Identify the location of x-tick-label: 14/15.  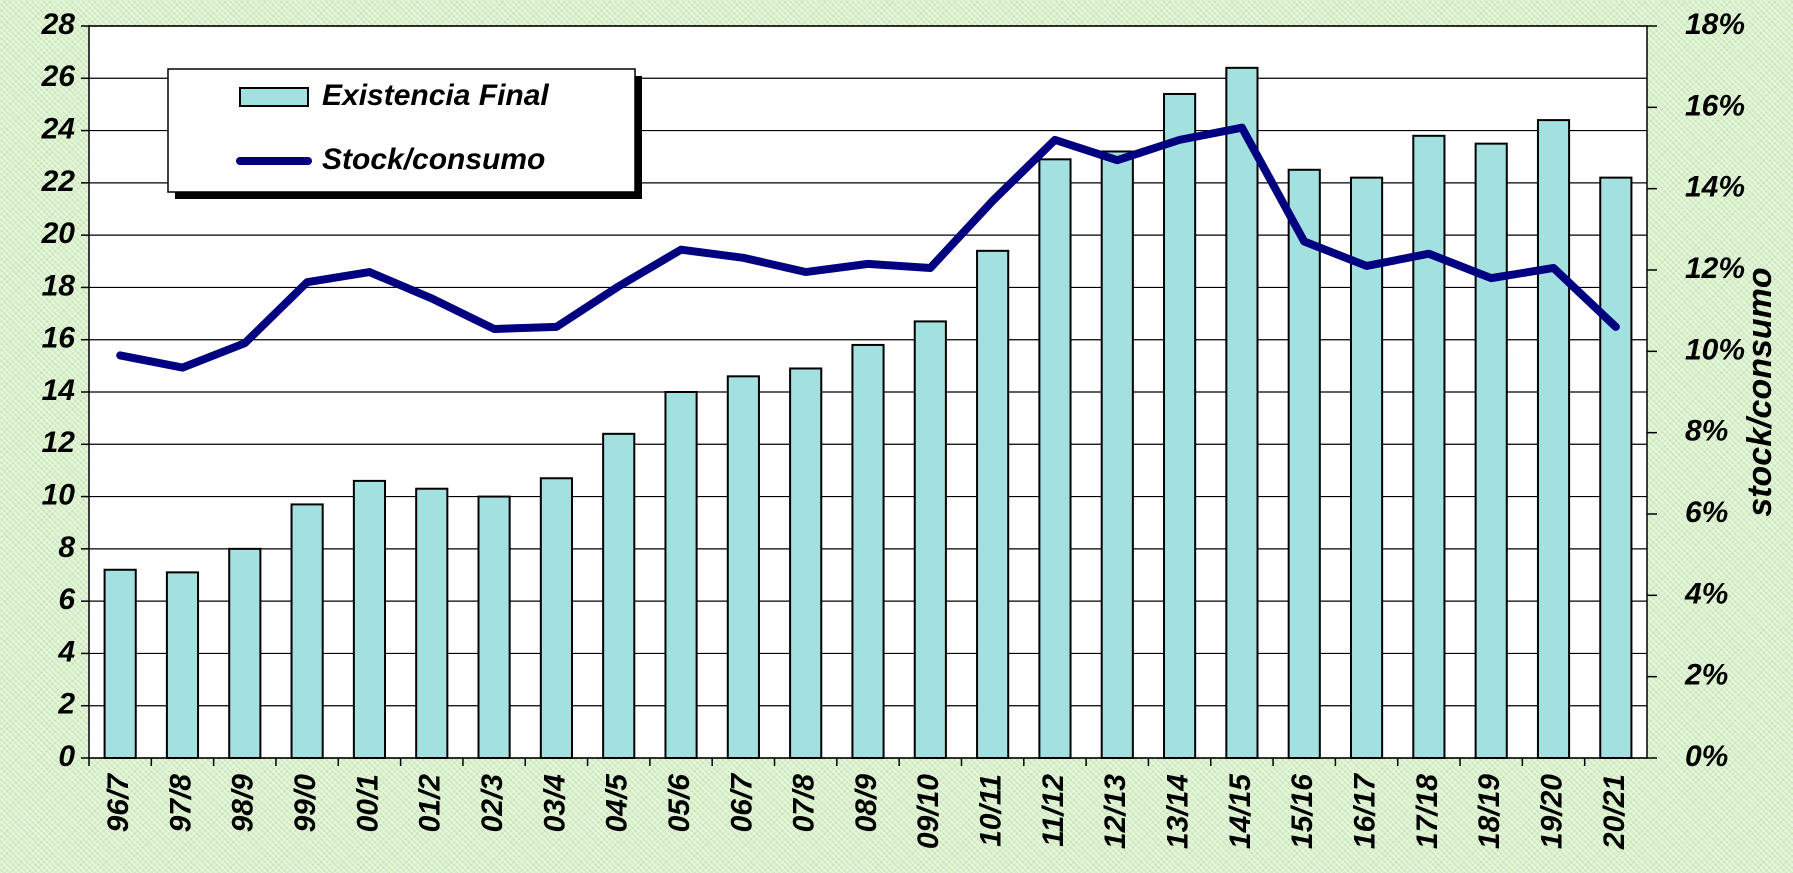
(1240, 811).